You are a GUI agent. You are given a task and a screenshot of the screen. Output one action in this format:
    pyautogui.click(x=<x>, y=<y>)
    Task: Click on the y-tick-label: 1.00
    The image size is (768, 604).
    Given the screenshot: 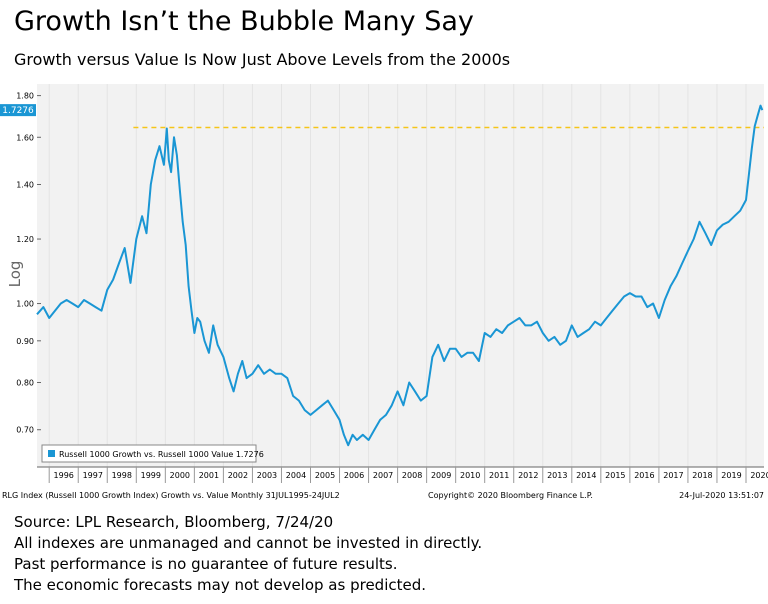 What is the action you would take?
    pyautogui.click(x=25, y=304)
    